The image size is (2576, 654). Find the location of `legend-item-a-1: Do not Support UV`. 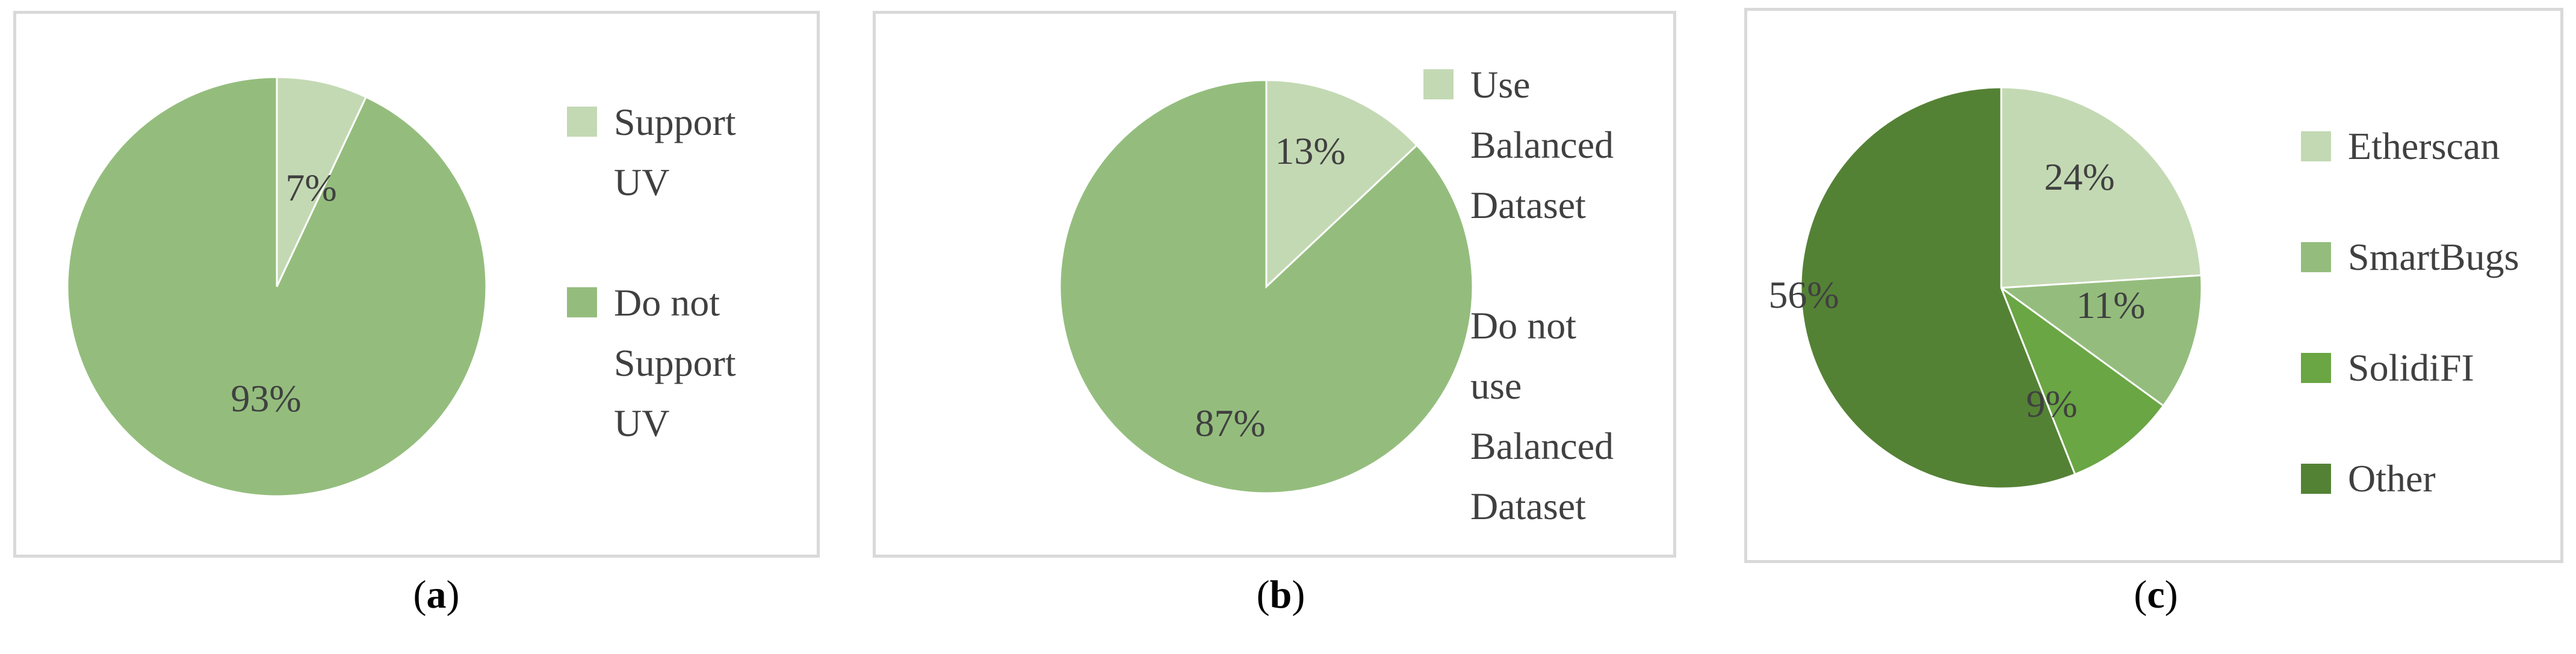

legend-item-a-1: Do not Support UV is located at coordinates (651, 363).